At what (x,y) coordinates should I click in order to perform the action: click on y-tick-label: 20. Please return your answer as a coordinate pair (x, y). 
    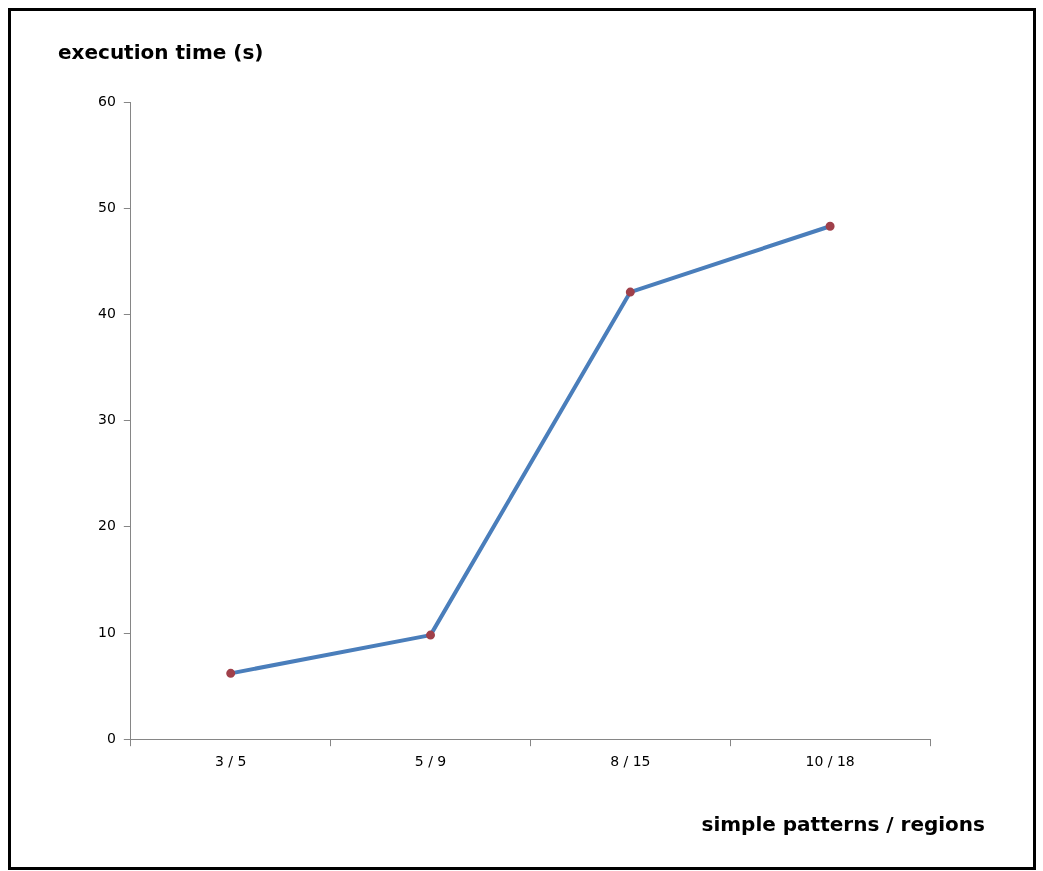
    Looking at the image, I should click on (106, 525).